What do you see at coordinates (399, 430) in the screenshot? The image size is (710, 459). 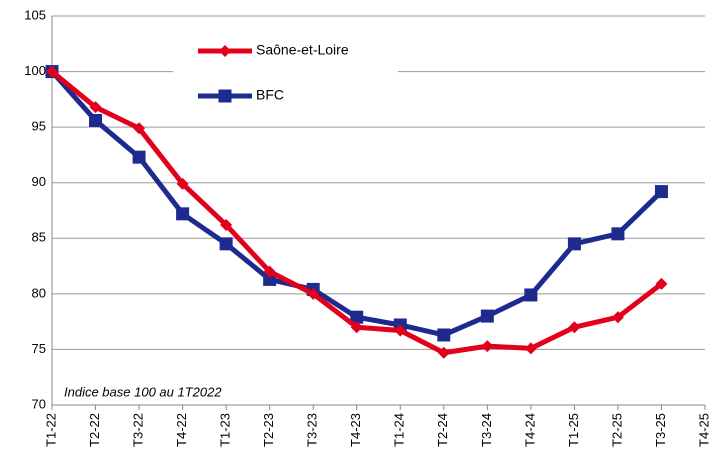 I see `x-tick-label: T1-24` at bounding box center [399, 430].